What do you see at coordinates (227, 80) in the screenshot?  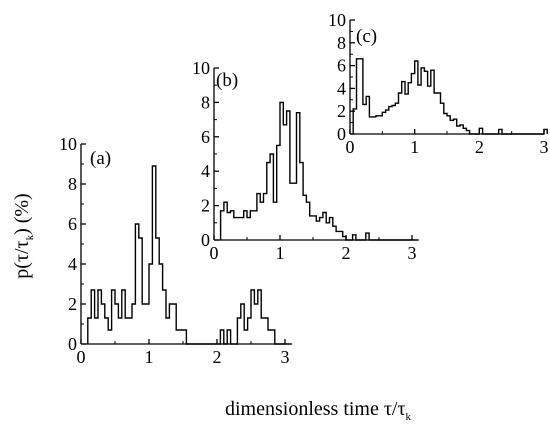 I see `panel-label: (b)` at bounding box center [227, 80].